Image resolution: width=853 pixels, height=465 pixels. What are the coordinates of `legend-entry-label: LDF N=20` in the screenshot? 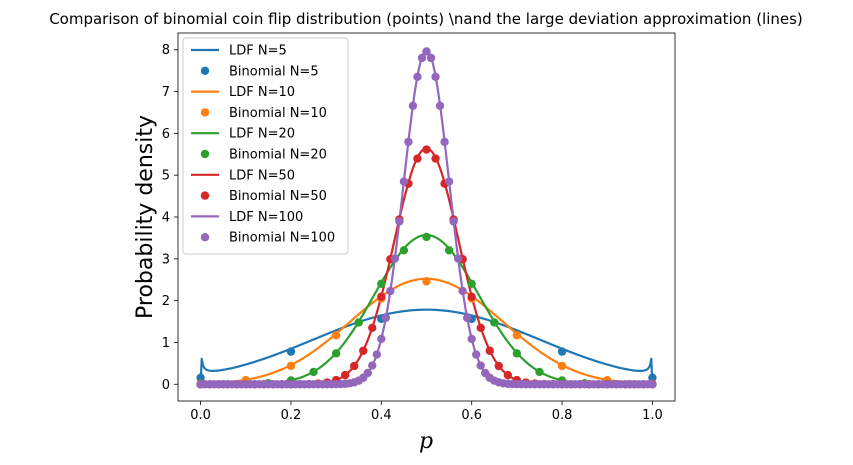 It's located at (262, 134).